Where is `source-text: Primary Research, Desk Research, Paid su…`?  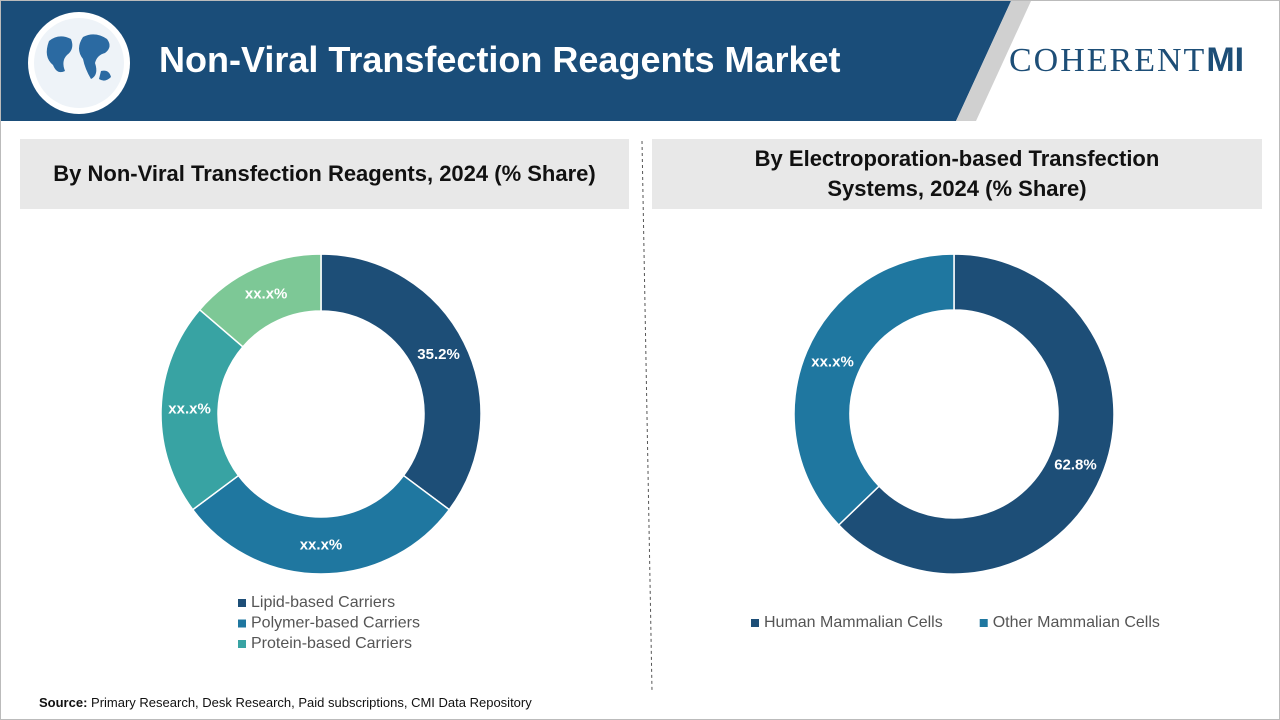 source-text: Primary Research, Desk Research, Paid su… is located at coordinates (311, 702).